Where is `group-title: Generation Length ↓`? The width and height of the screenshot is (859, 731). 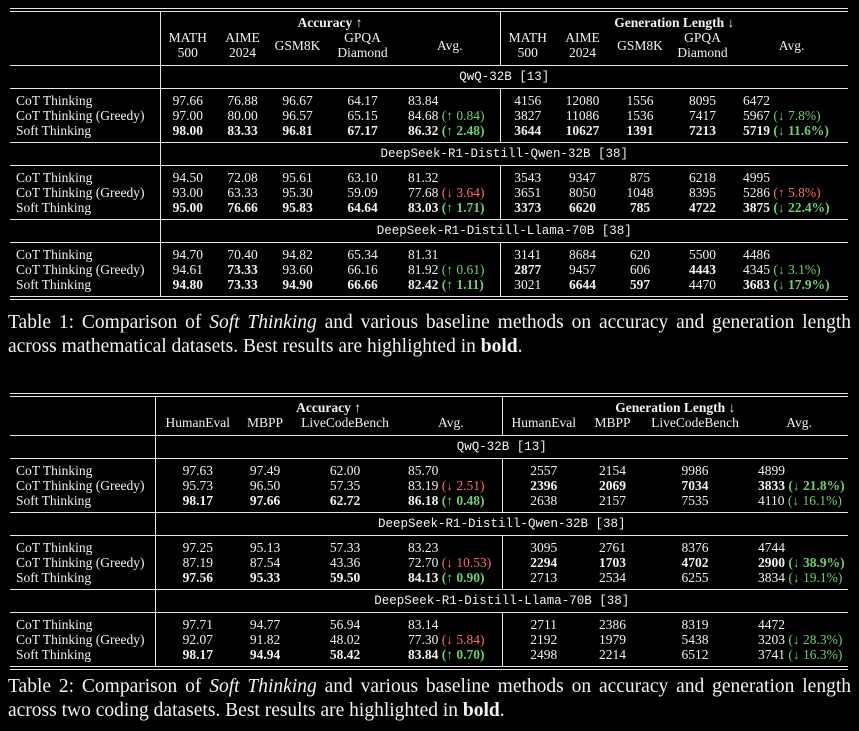 group-title: Generation Length ↓ is located at coordinates (674, 22).